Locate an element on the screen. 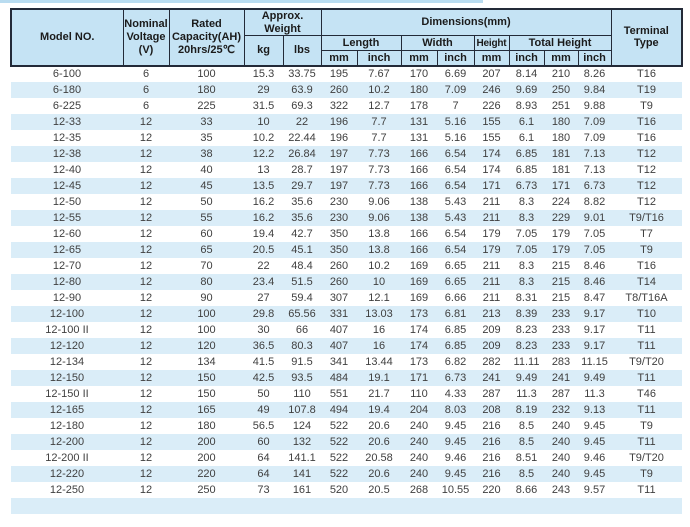 The height and width of the screenshot is (527, 690). col-header-model-no: Model NO. is located at coordinates (67, 37).